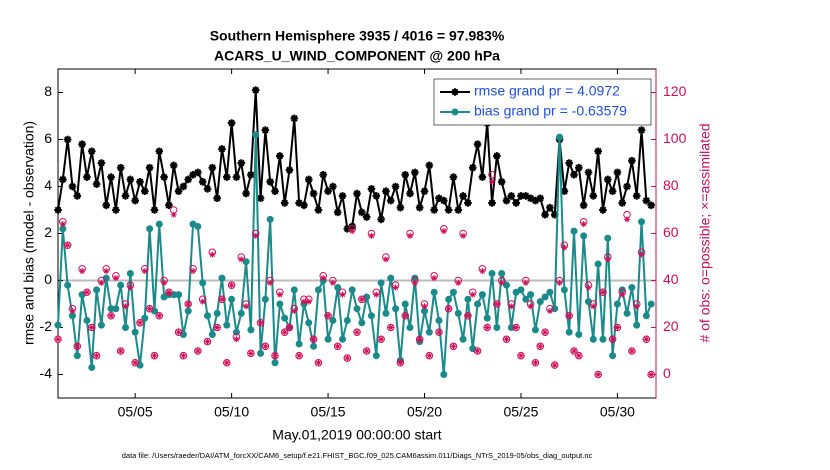 Image resolution: width=830 pixels, height=470 pixels. What do you see at coordinates (547, 91) in the screenshot?
I see `legend-label: rmse grand pr = 4.0972` at bounding box center [547, 91].